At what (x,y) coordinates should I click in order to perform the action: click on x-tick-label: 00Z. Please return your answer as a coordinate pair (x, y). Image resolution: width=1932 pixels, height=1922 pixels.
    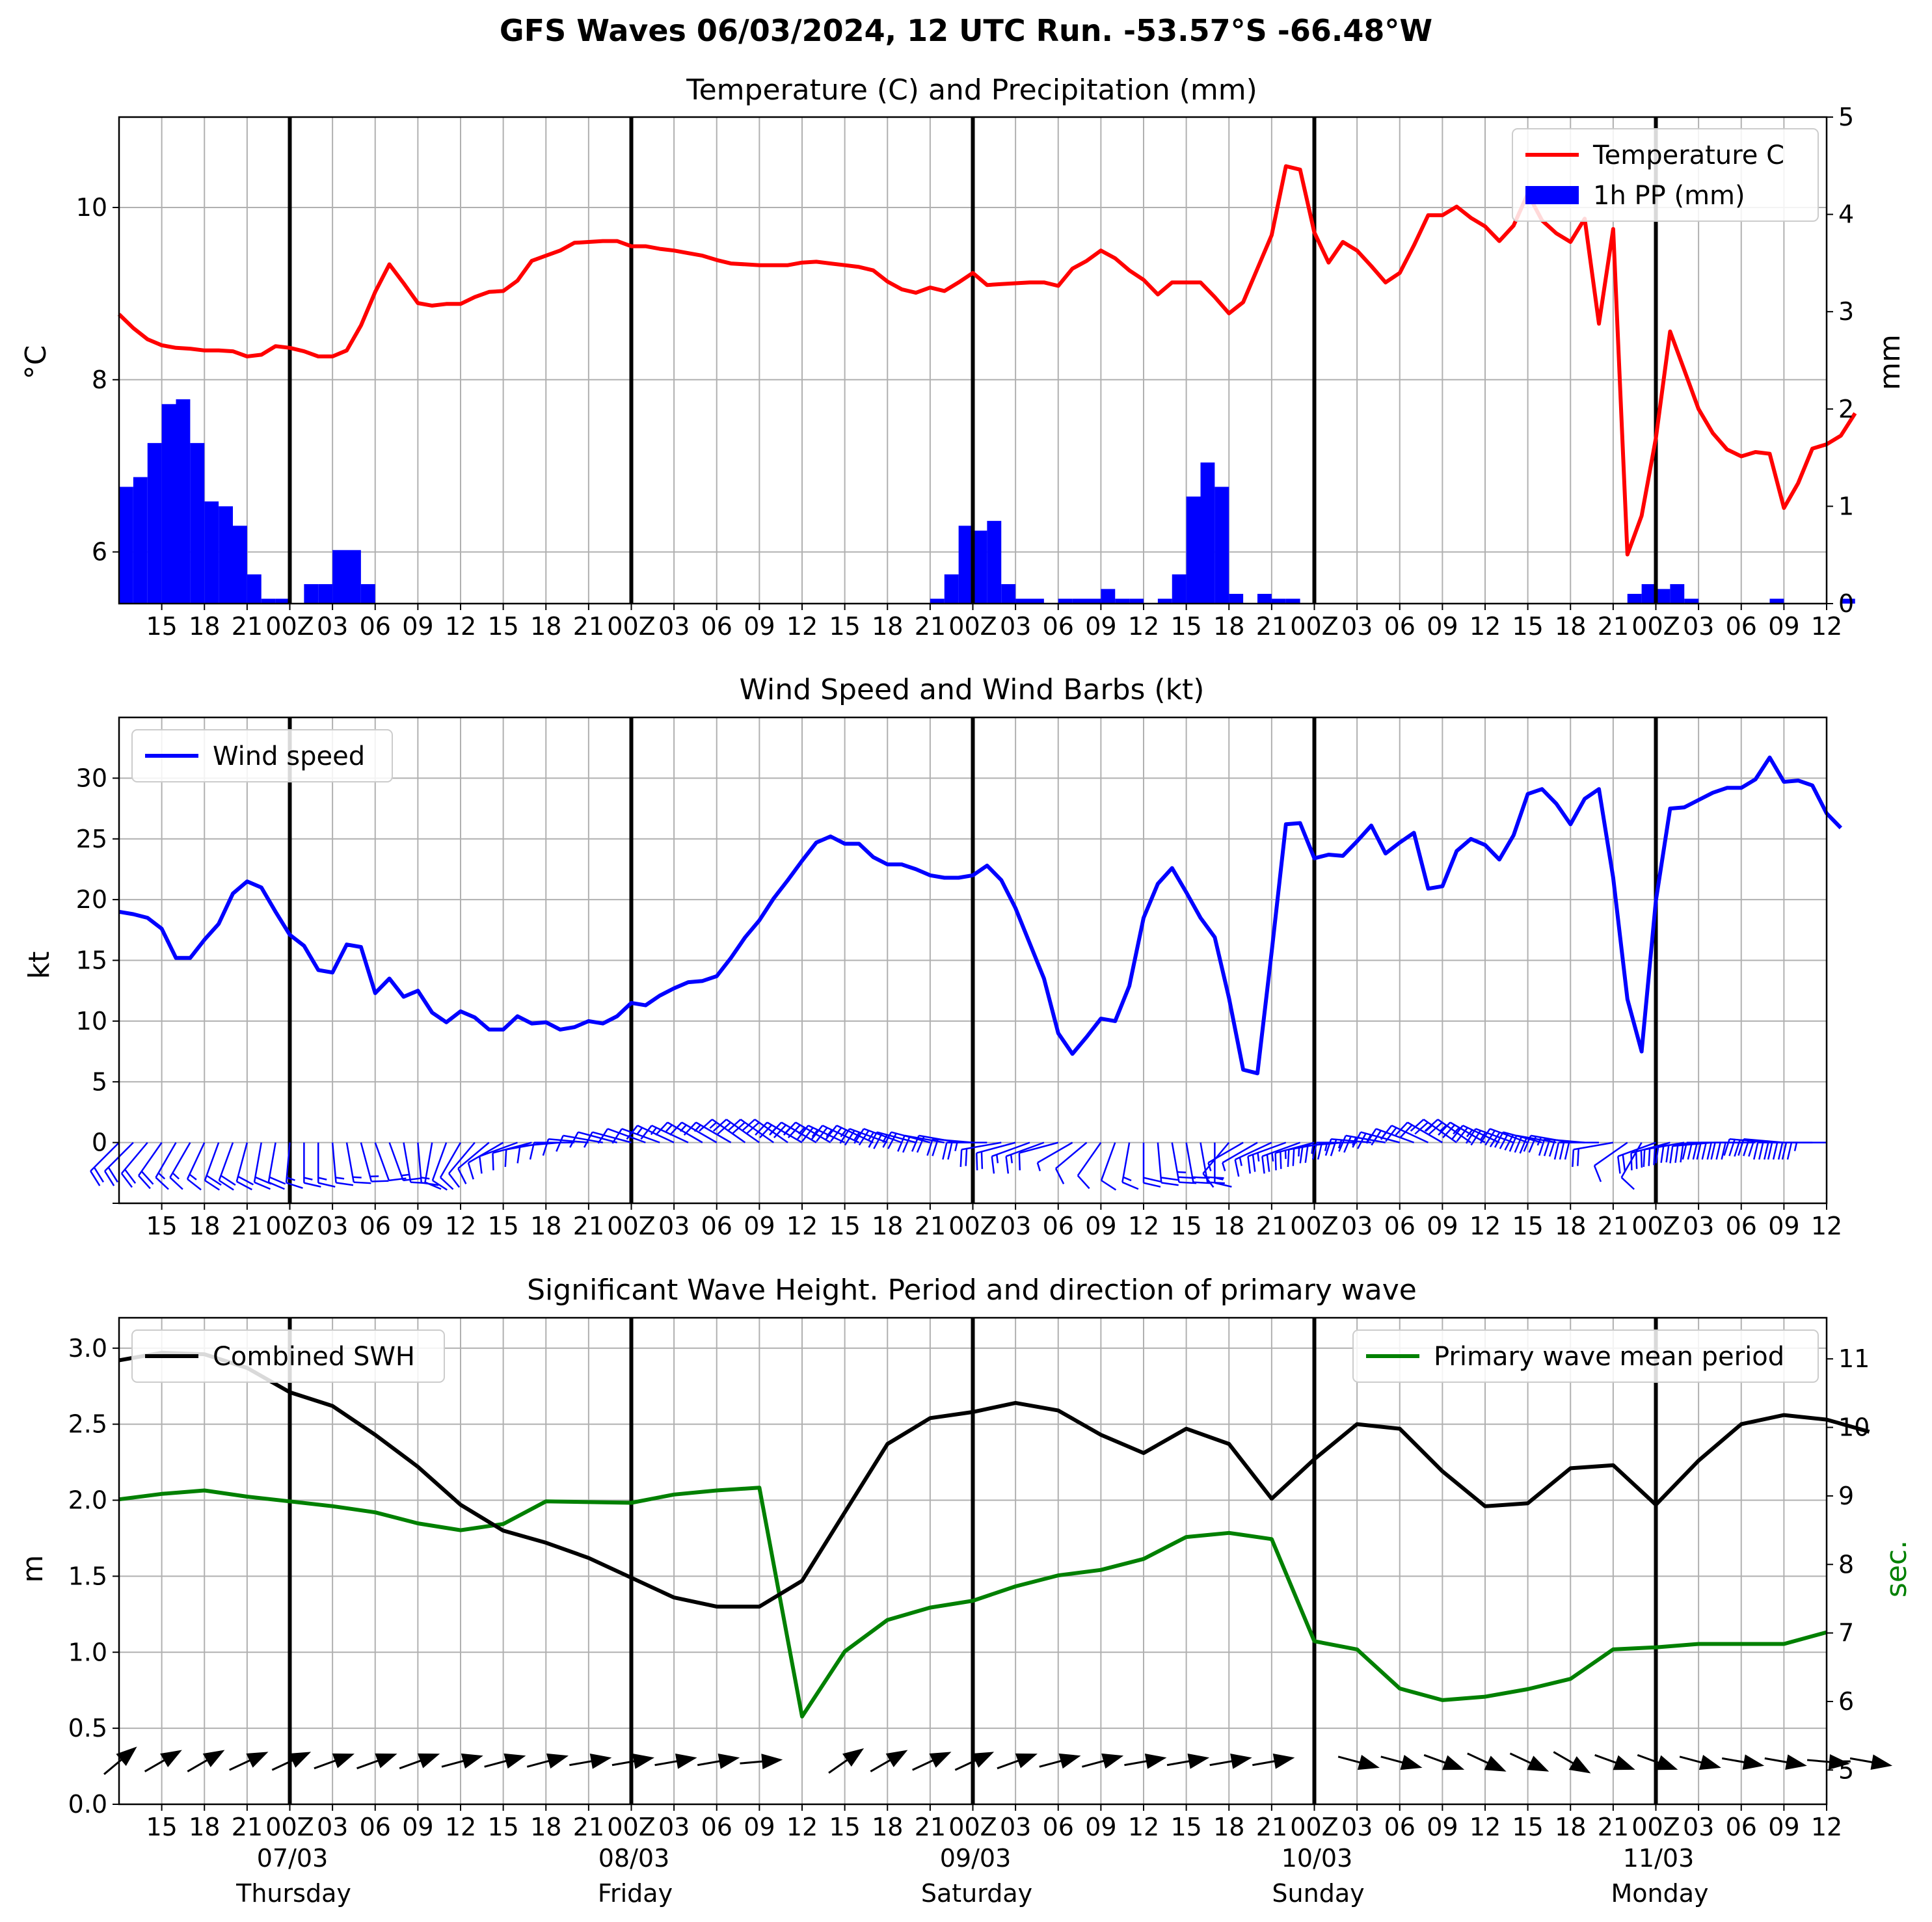
    Looking at the image, I should click on (972, 1827).